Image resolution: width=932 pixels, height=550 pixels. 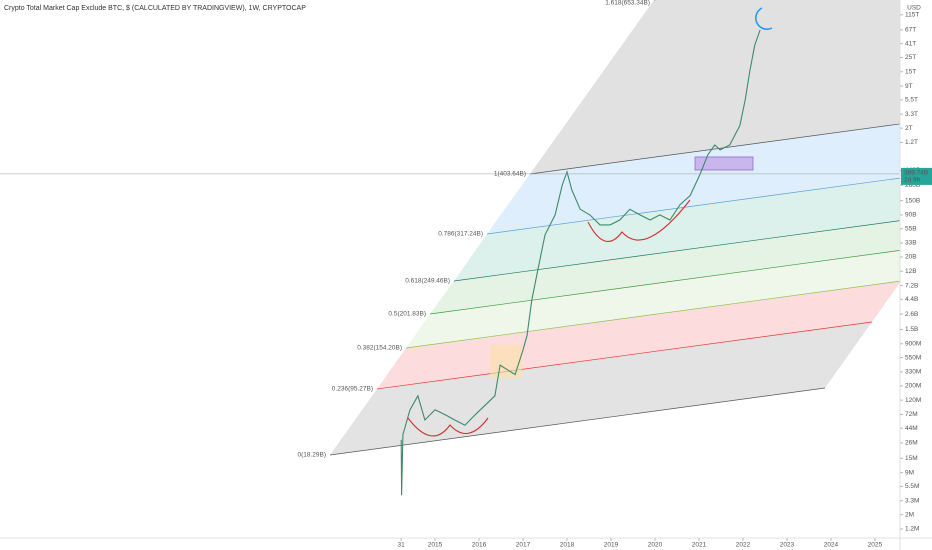 I want to click on last-price-label: 389.74B, so click(x=916, y=173).